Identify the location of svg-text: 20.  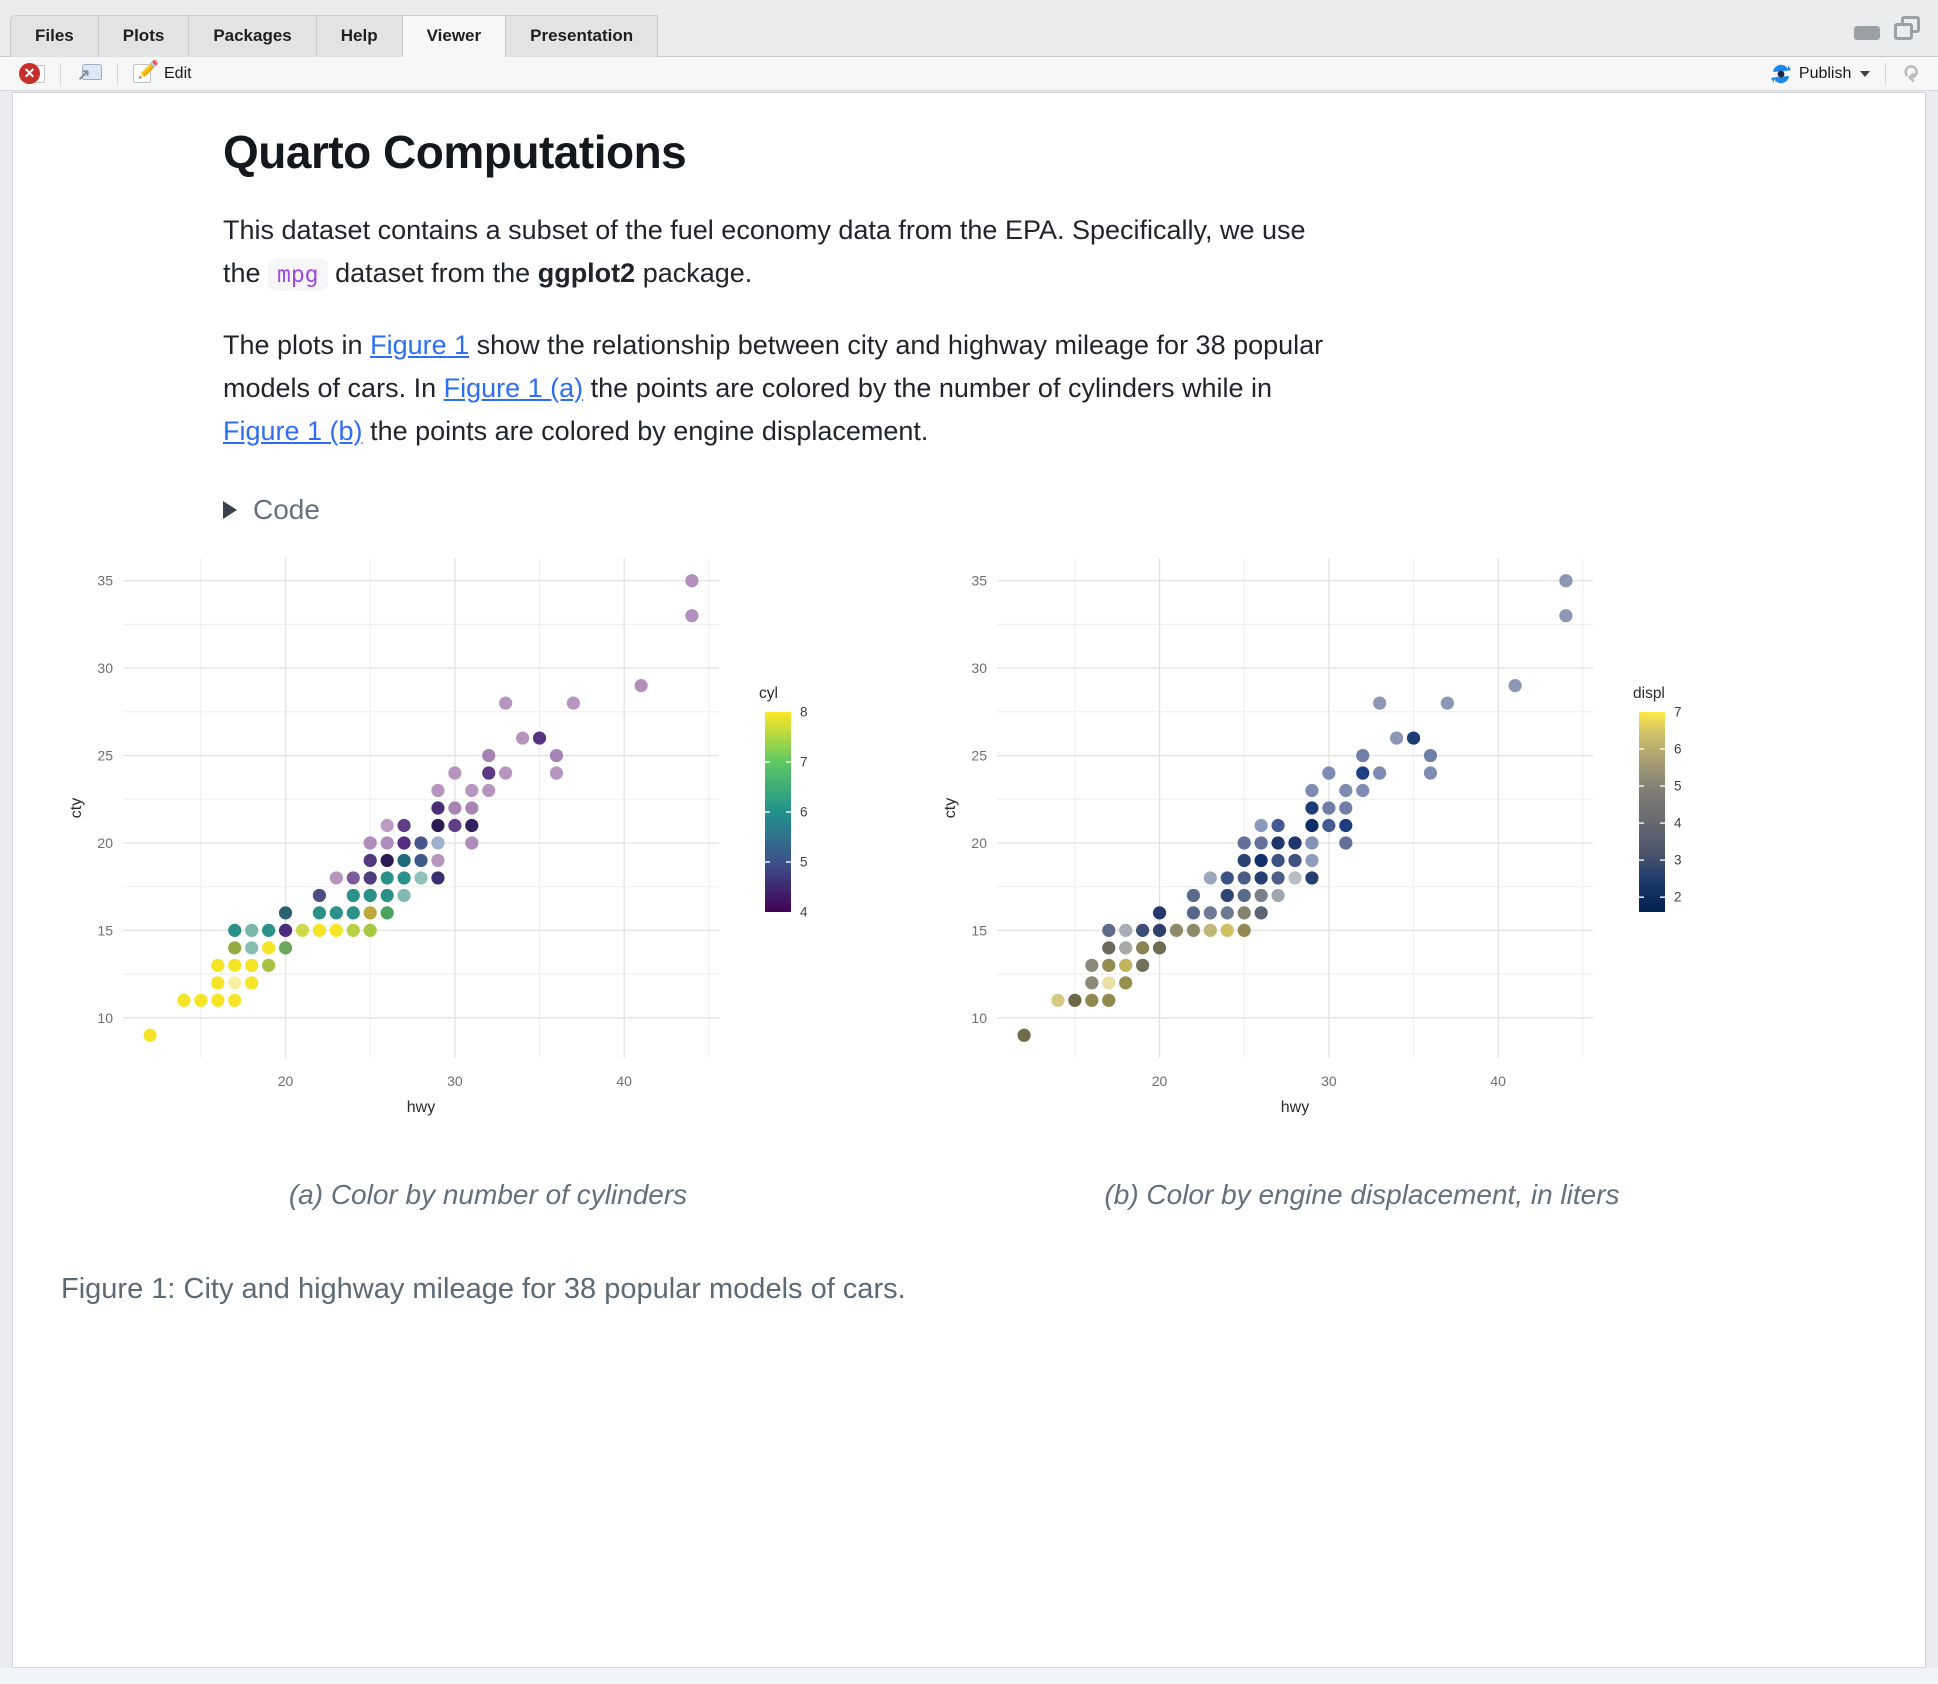
(979, 843).